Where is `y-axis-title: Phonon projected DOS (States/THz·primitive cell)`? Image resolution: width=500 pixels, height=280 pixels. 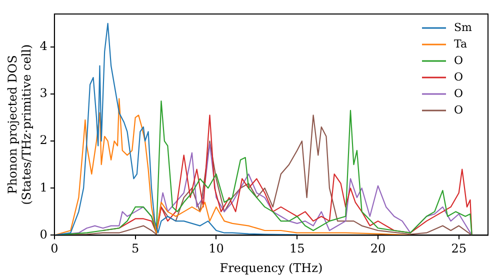 y-axis-title: Phonon projected DOS (States/THz·primitive cell) is located at coordinates (19, 124).